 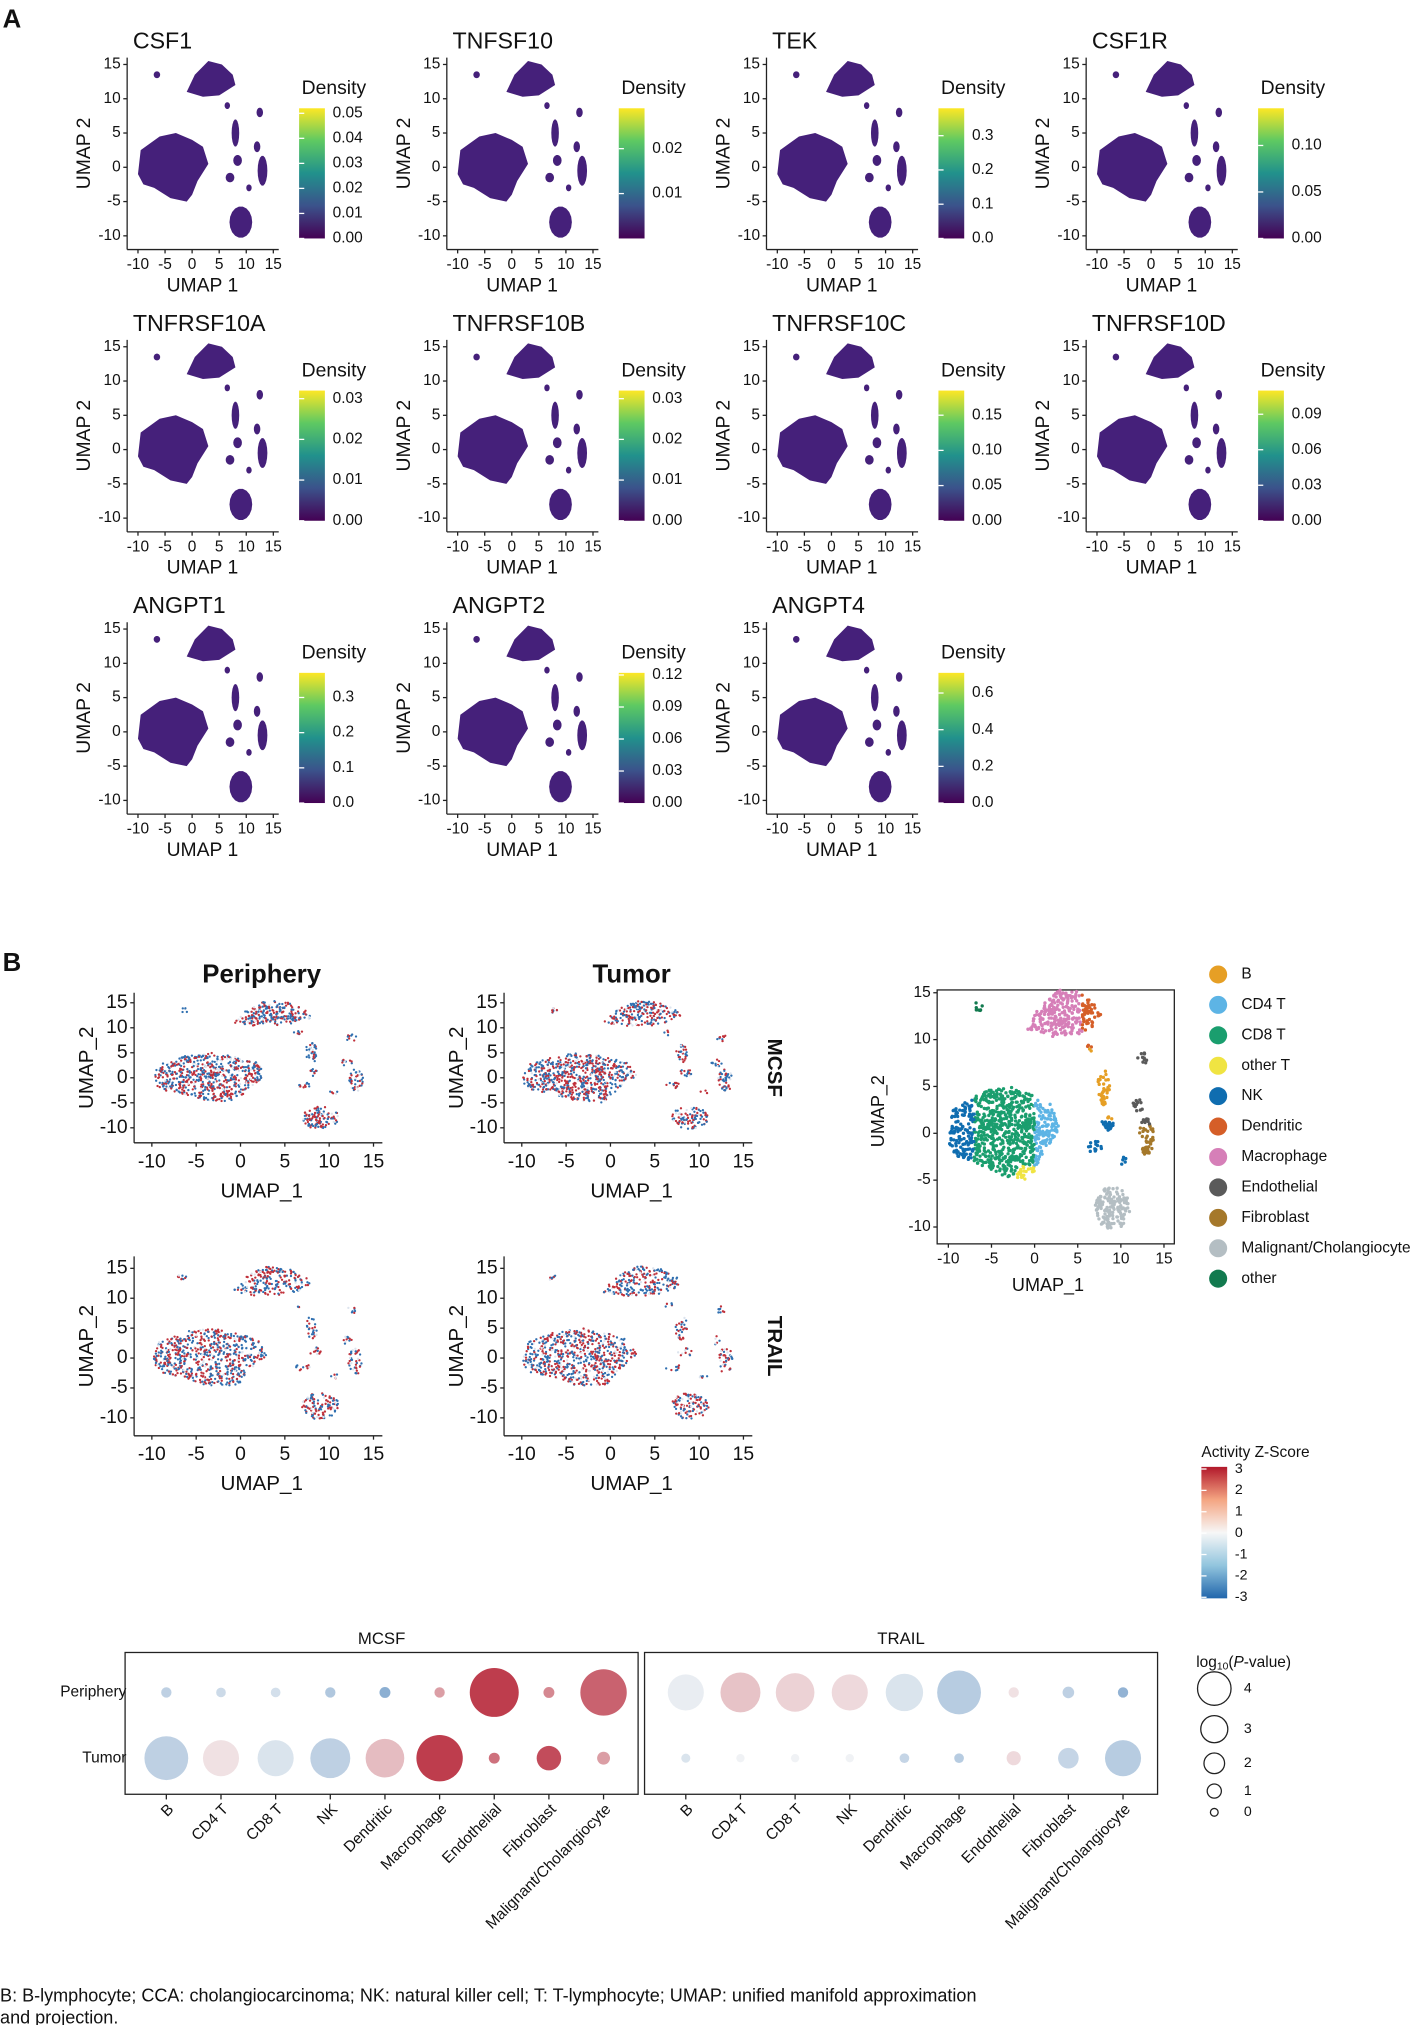 I want to click on legend-title: Density, so click(x=1293, y=88).